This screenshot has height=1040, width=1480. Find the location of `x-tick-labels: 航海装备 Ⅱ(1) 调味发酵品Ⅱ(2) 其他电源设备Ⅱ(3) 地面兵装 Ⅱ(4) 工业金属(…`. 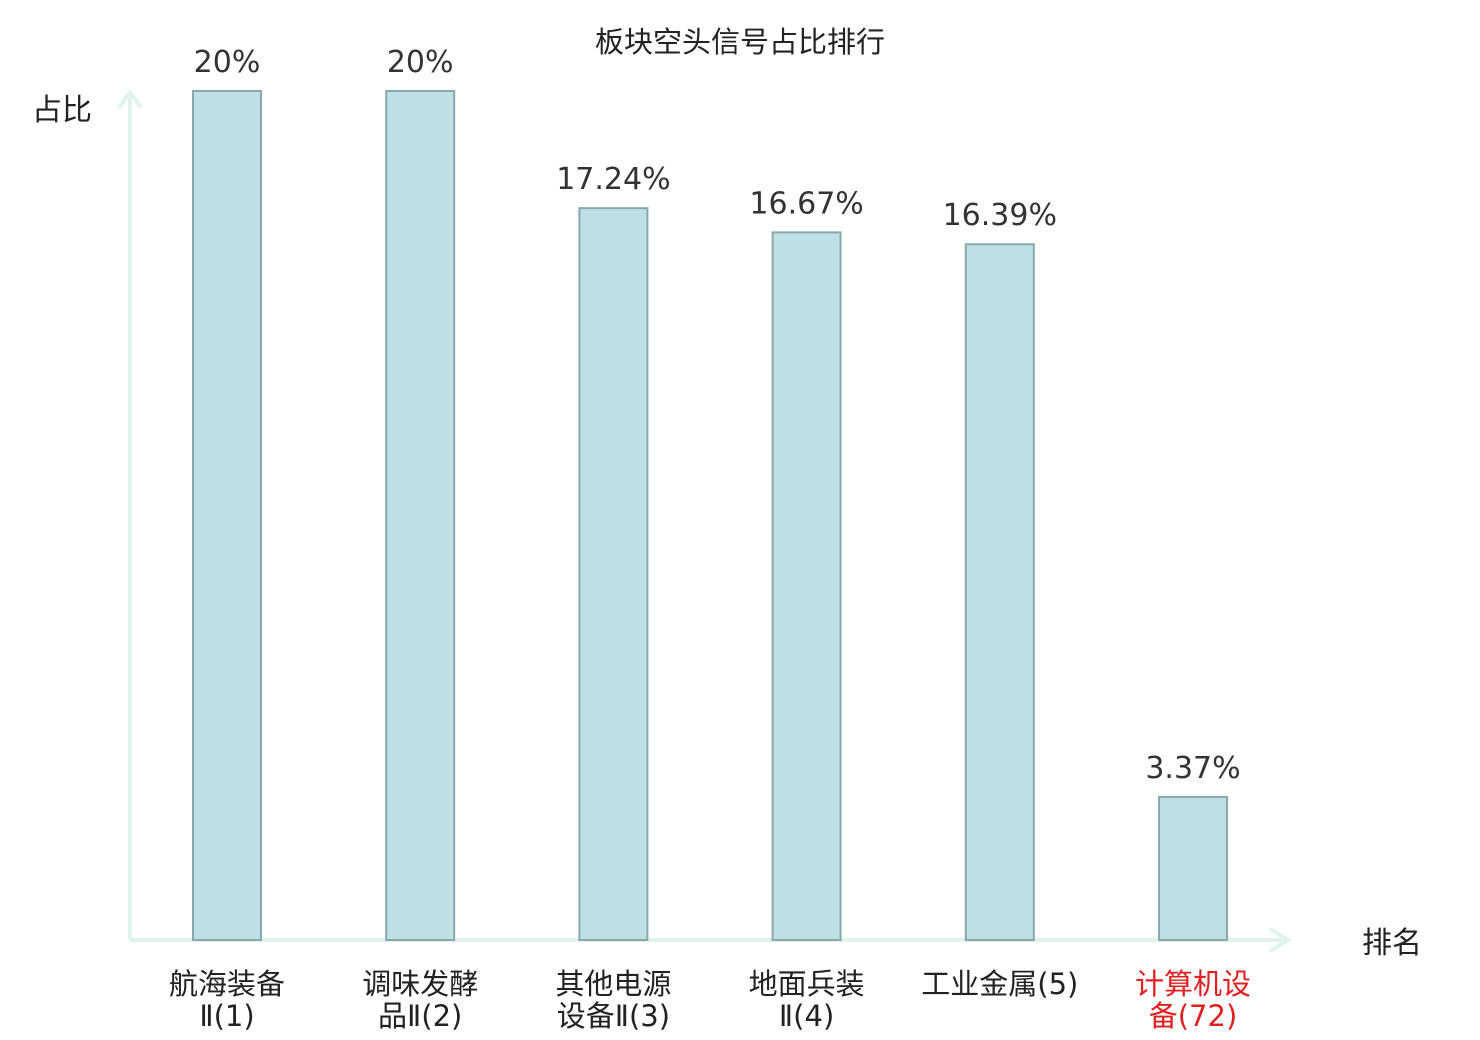

x-tick-labels: 航海装备 Ⅱ(1) 调味发酵品Ⅱ(2) 其他电源设备Ⅱ(3) 地面兵装 Ⅱ(4) 工业金属(… is located at coordinates (710, 1000).